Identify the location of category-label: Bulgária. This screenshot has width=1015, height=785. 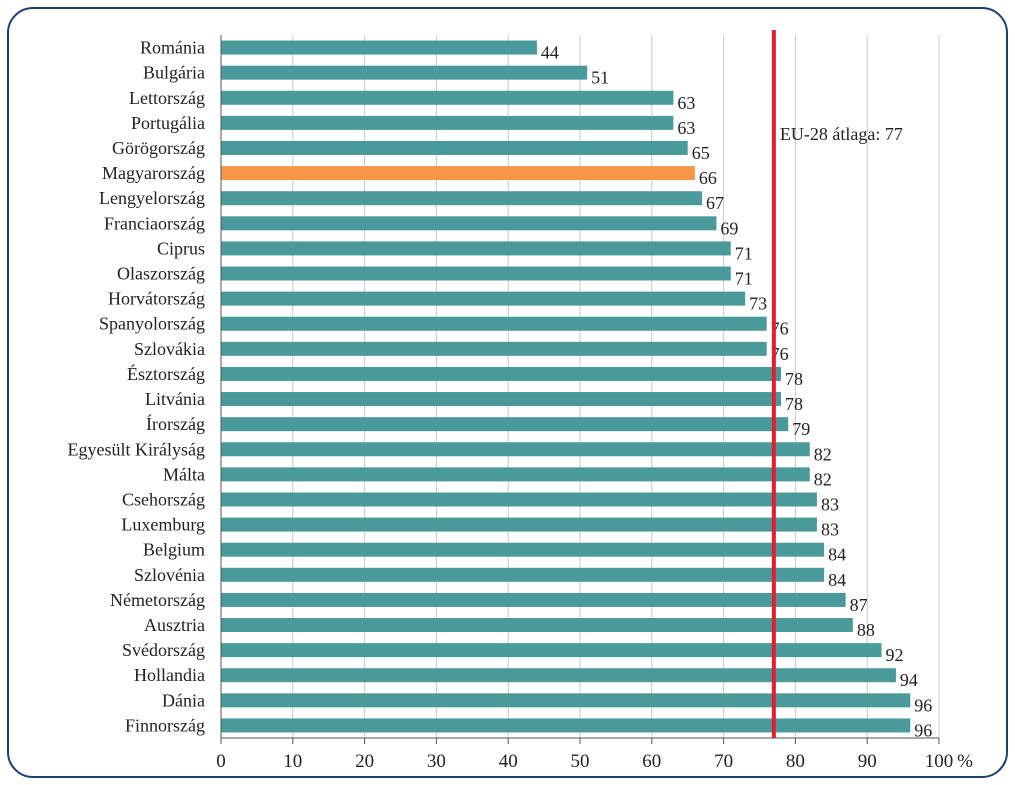
(174, 73).